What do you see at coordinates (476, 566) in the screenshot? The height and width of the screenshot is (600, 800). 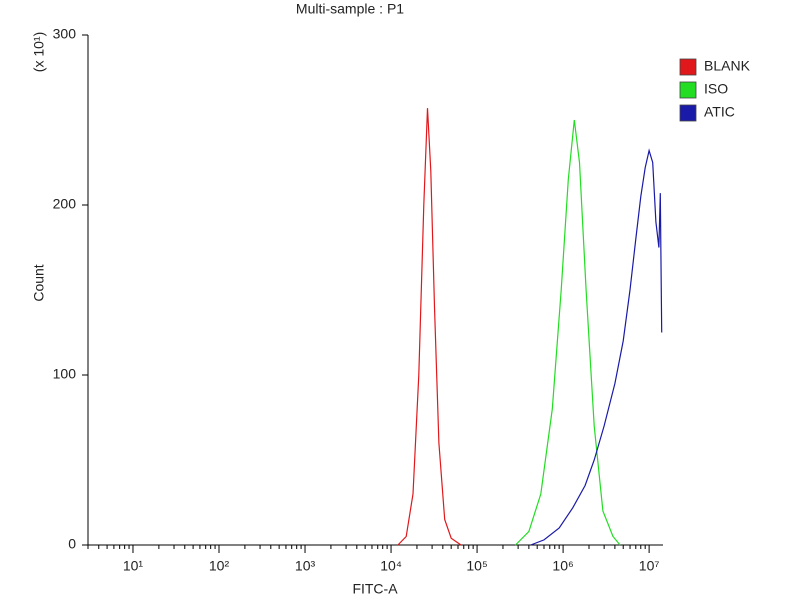 I see `x-tick-label: 10⁵` at bounding box center [476, 566].